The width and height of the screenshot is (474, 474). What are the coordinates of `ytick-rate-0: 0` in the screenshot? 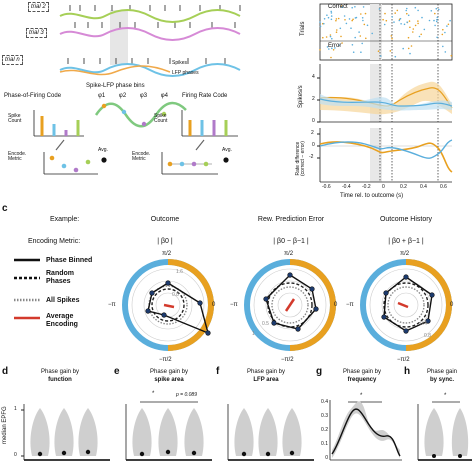 It's located at (313, 145).